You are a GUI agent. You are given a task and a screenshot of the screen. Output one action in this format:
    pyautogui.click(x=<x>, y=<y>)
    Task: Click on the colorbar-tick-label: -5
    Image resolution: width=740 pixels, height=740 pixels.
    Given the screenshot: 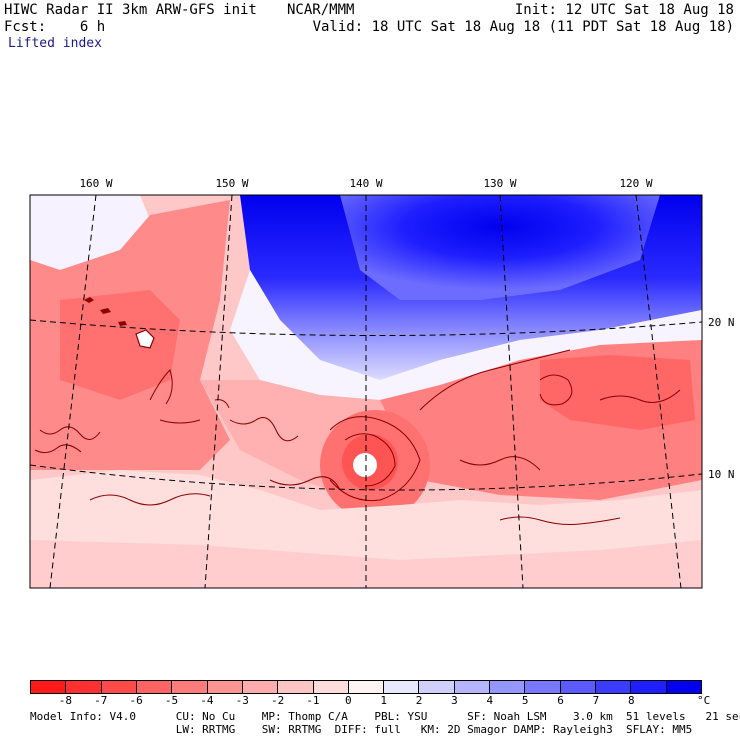 What is the action you would take?
    pyautogui.click(x=171, y=700)
    